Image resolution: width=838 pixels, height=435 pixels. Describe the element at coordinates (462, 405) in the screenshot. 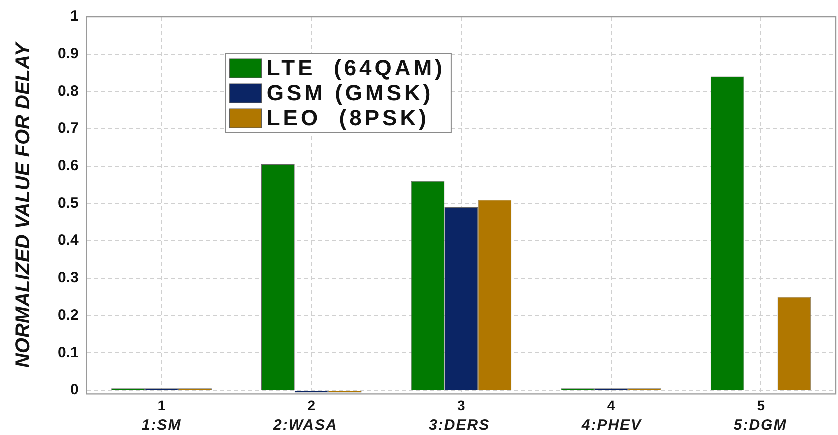

I see `x-tick-label: 3` at that location.